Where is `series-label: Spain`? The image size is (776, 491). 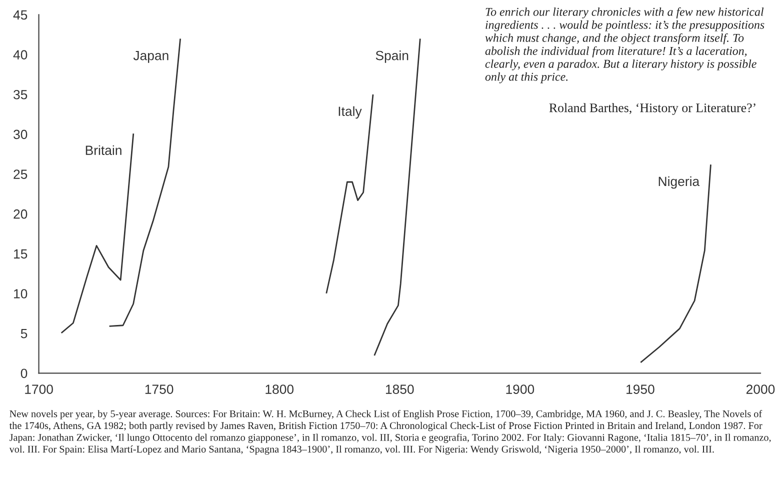
series-label: Spain is located at coordinates (392, 56).